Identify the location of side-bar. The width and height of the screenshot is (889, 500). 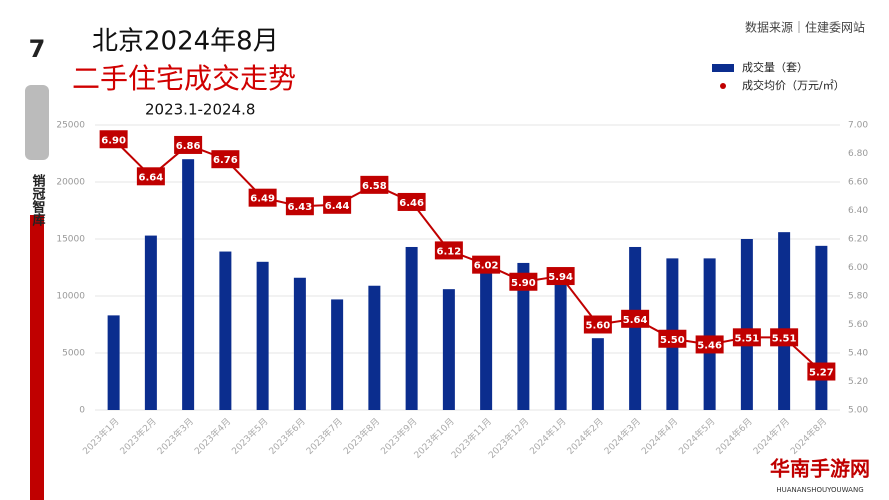
(37, 357).